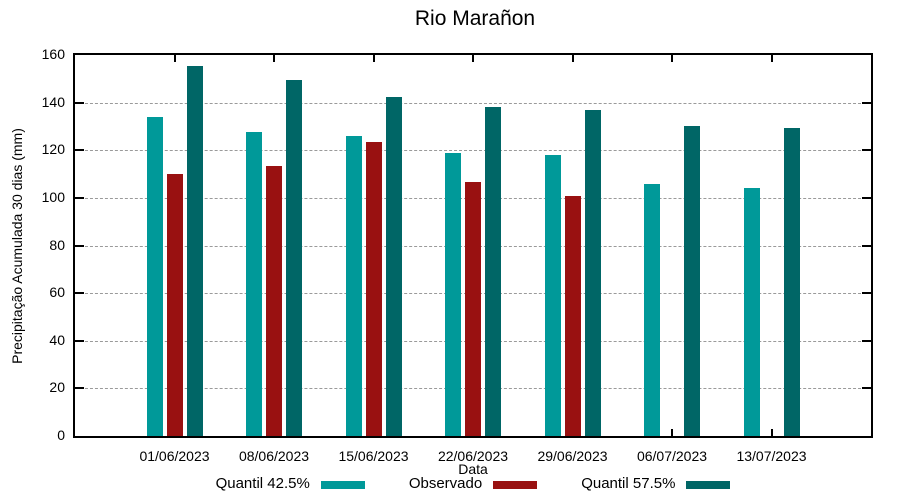 The width and height of the screenshot is (900, 500). I want to click on legend-label: Quantil 57.5%, so click(628, 483).